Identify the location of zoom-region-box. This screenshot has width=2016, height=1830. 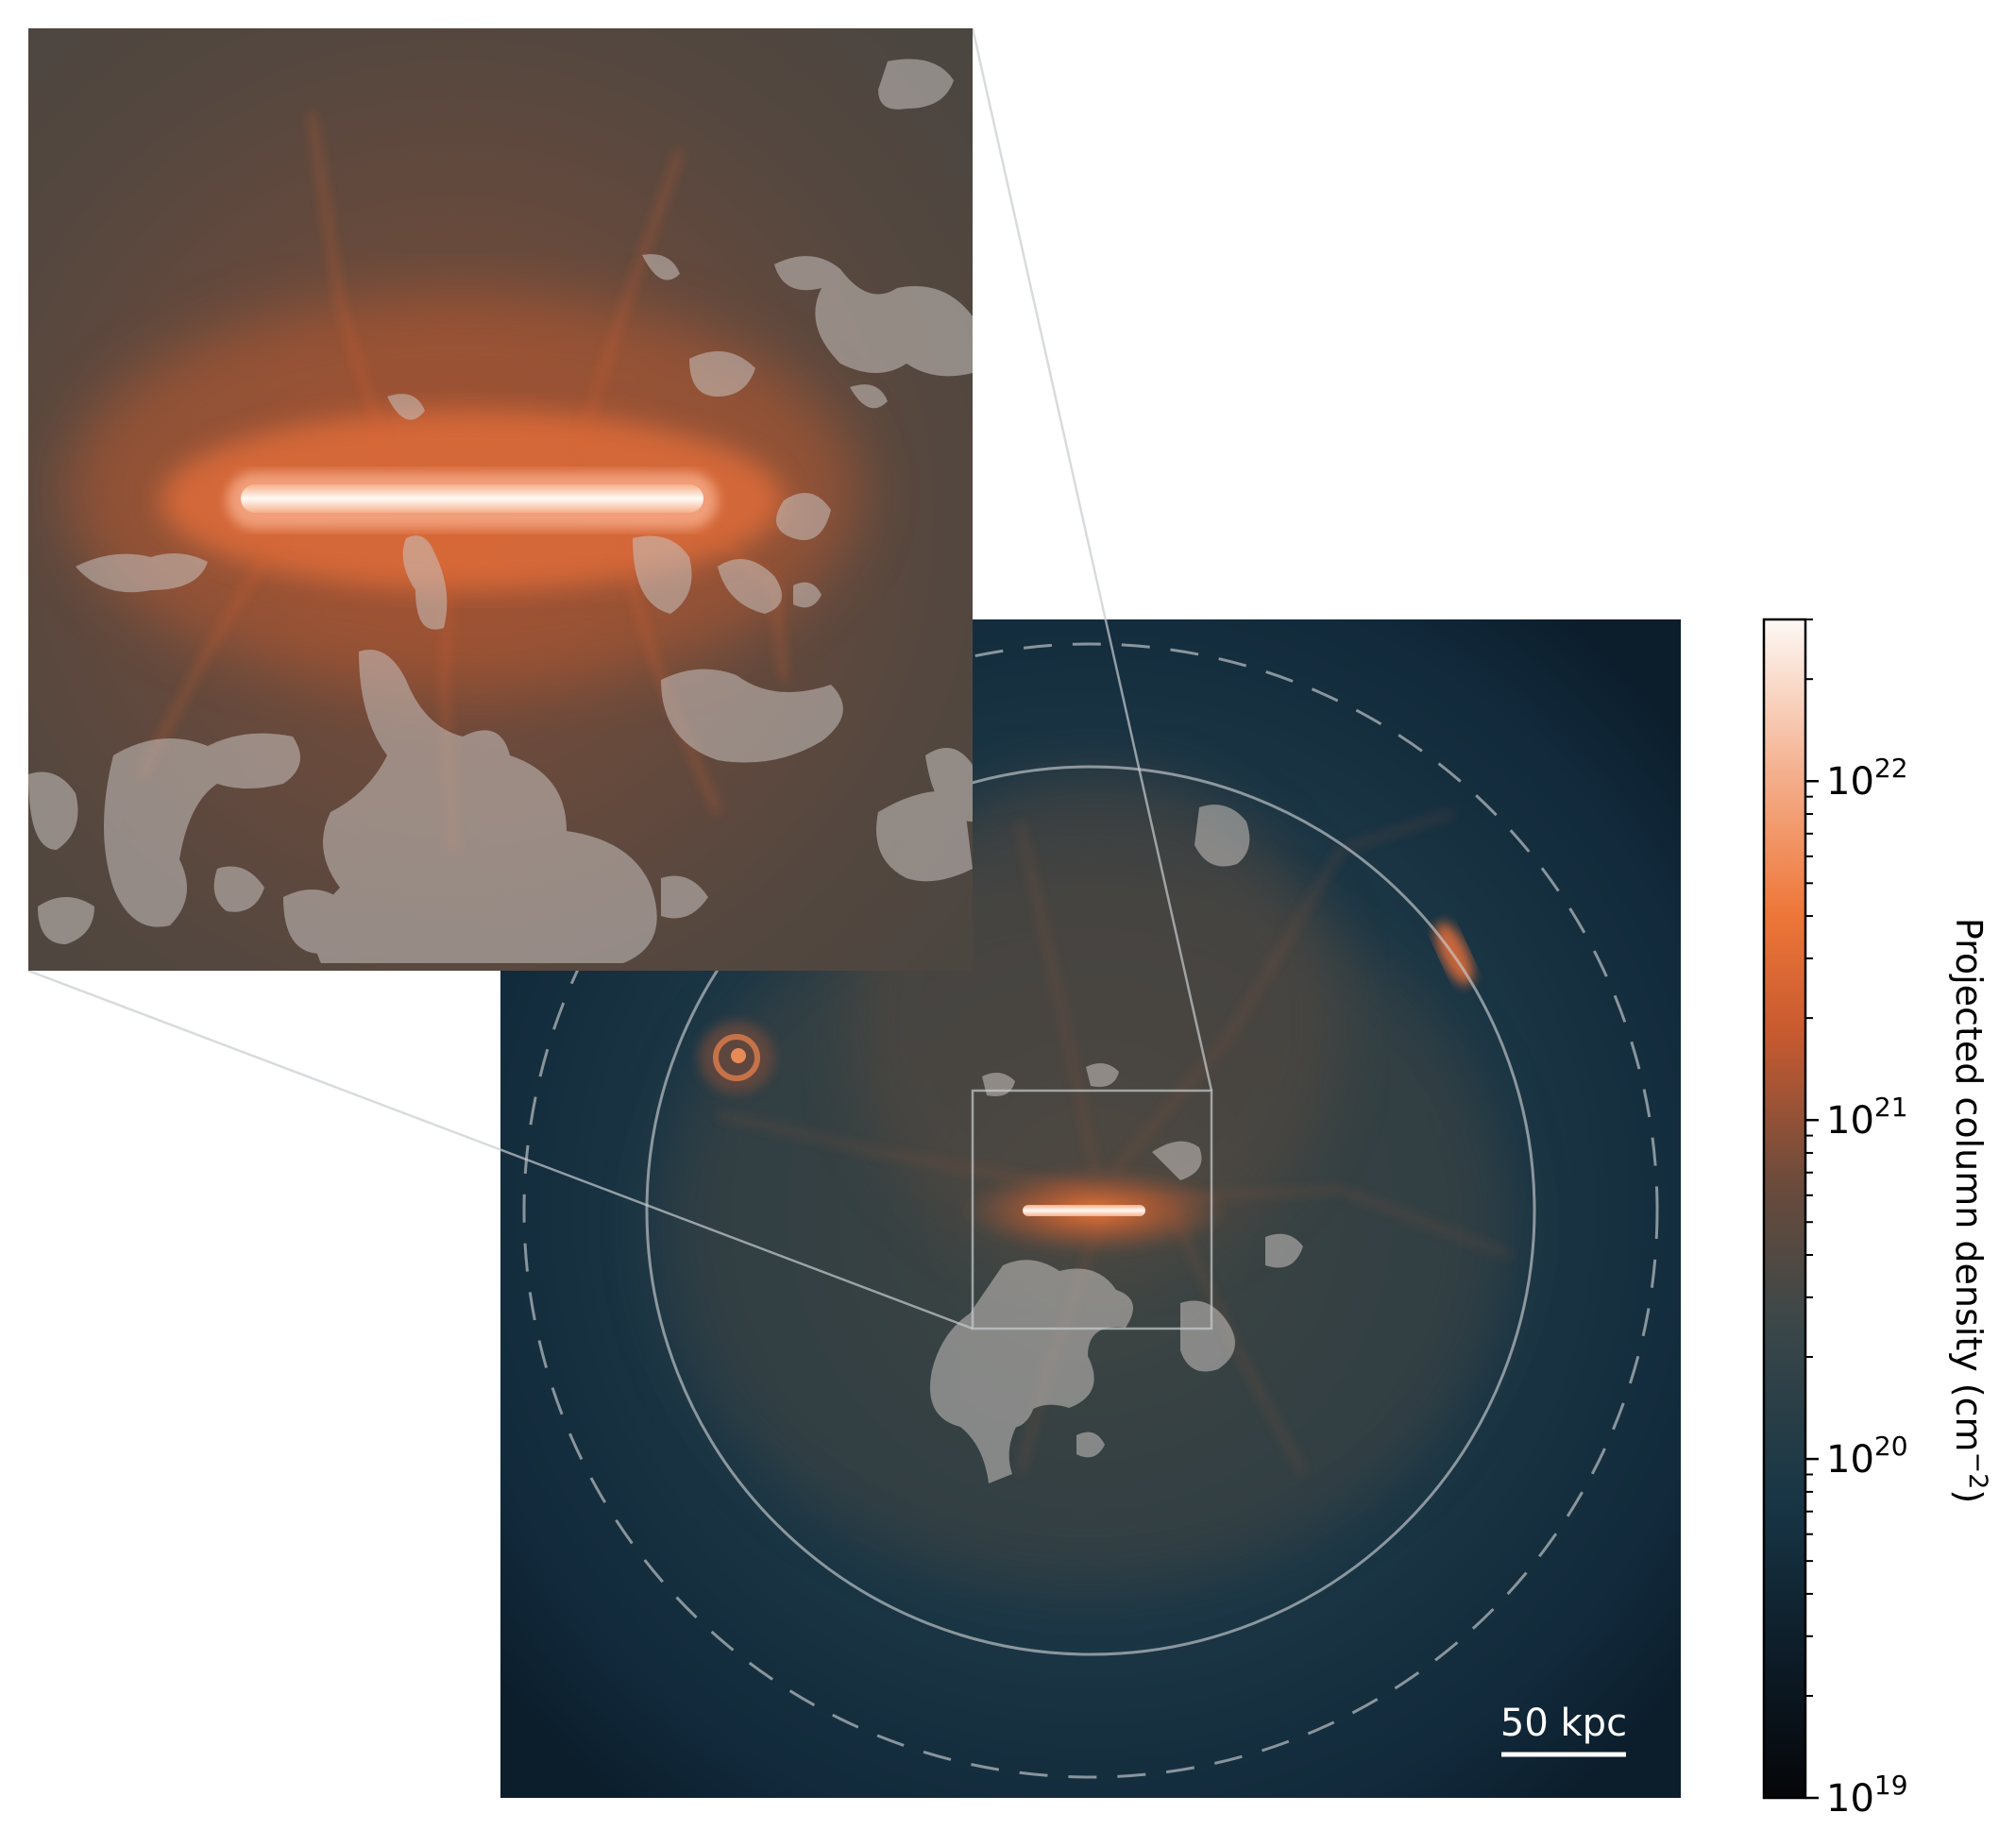
(1092, 1209).